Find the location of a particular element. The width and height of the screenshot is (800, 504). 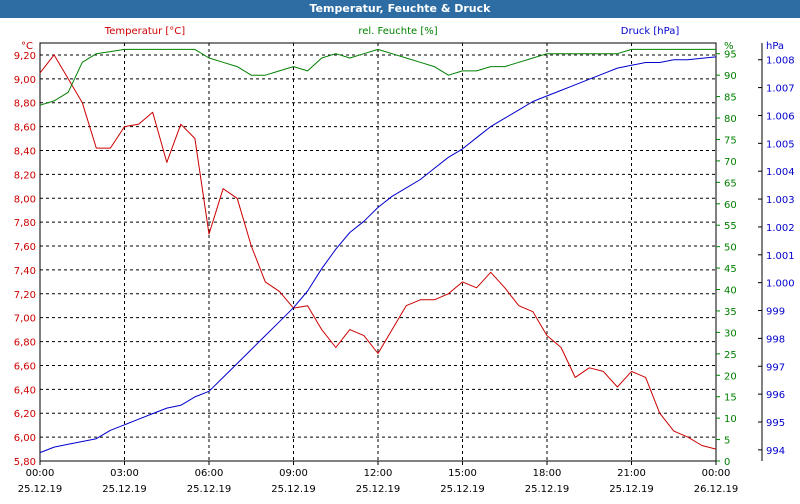

humidity-tick-label: 25 is located at coordinates (730, 355).